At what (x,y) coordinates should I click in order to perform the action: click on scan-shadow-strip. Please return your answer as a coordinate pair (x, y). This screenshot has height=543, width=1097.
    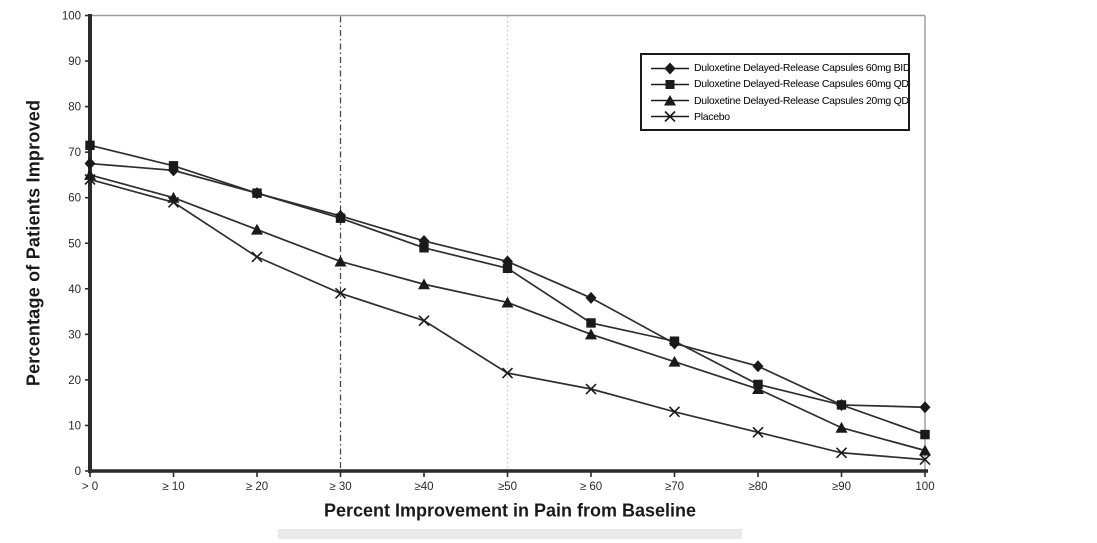
    Looking at the image, I should click on (510, 534).